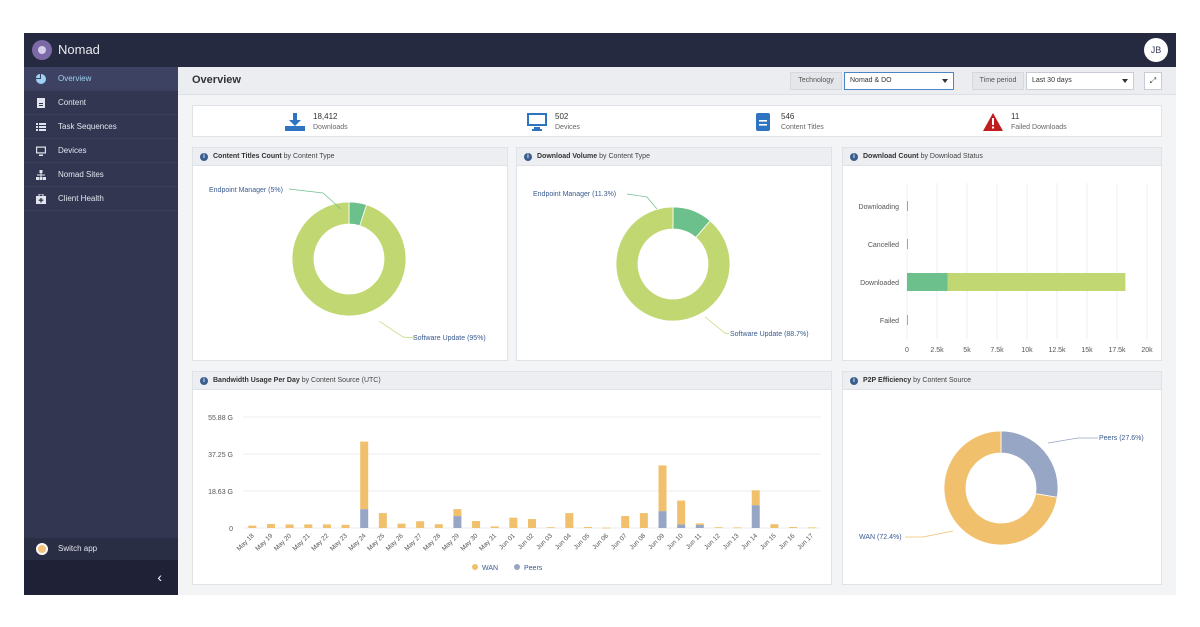  Describe the element at coordinates (879, 207) in the screenshot. I see `y-tick-label: Downloading` at that location.